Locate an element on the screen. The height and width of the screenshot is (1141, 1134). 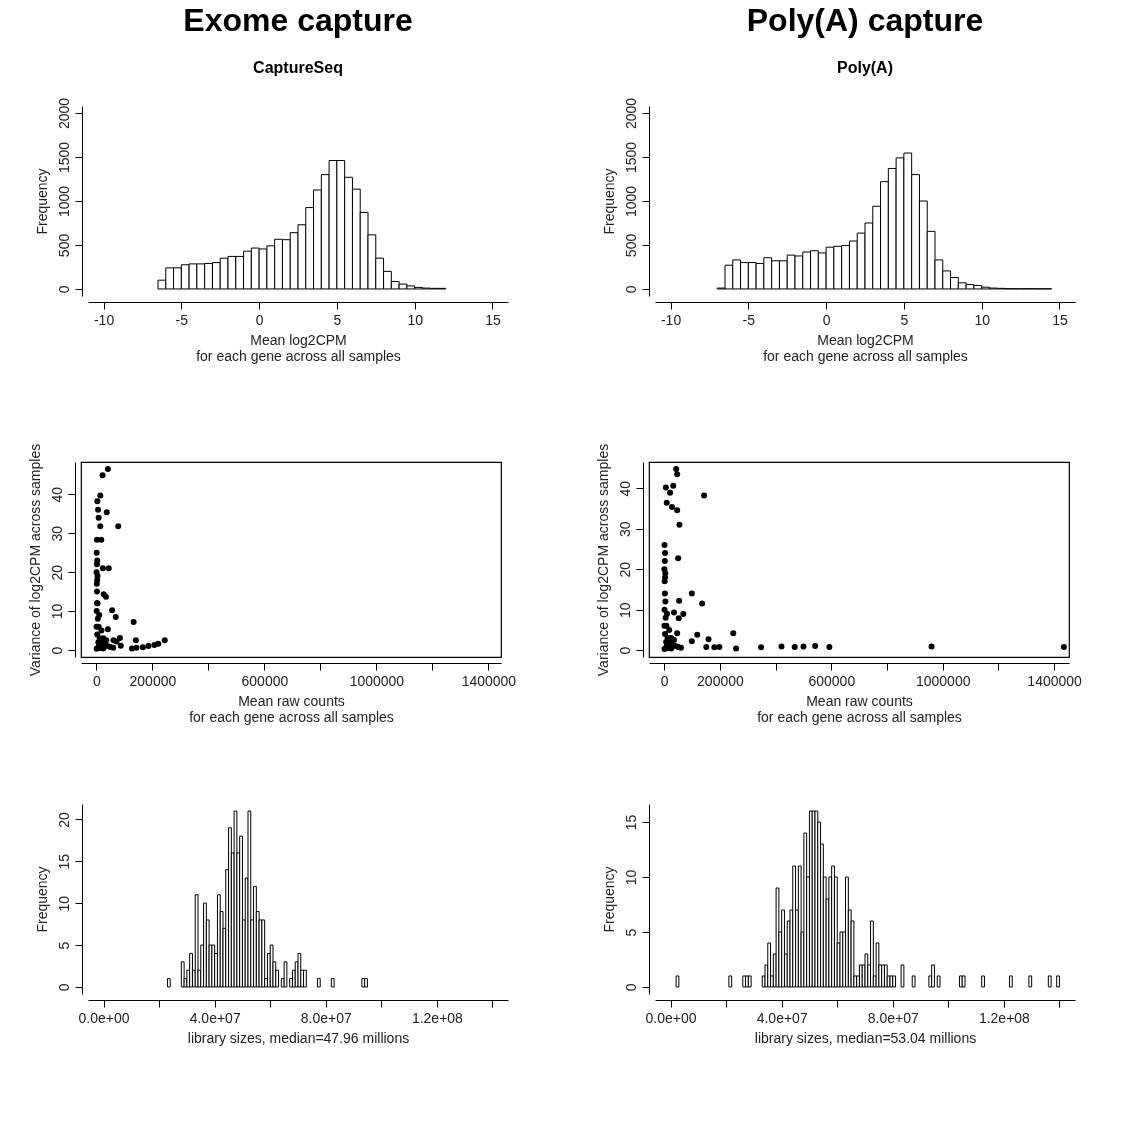
x-axis-title: library sizes, median=47.96 millions is located at coordinates (298, 1037).